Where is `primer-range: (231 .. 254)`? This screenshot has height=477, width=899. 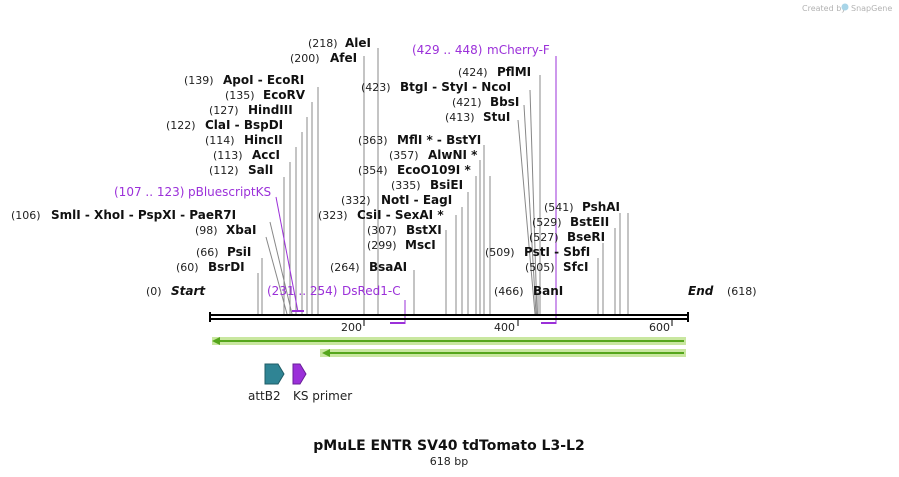
primer-range: (231 .. 254) is located at coordinates (302, 291).